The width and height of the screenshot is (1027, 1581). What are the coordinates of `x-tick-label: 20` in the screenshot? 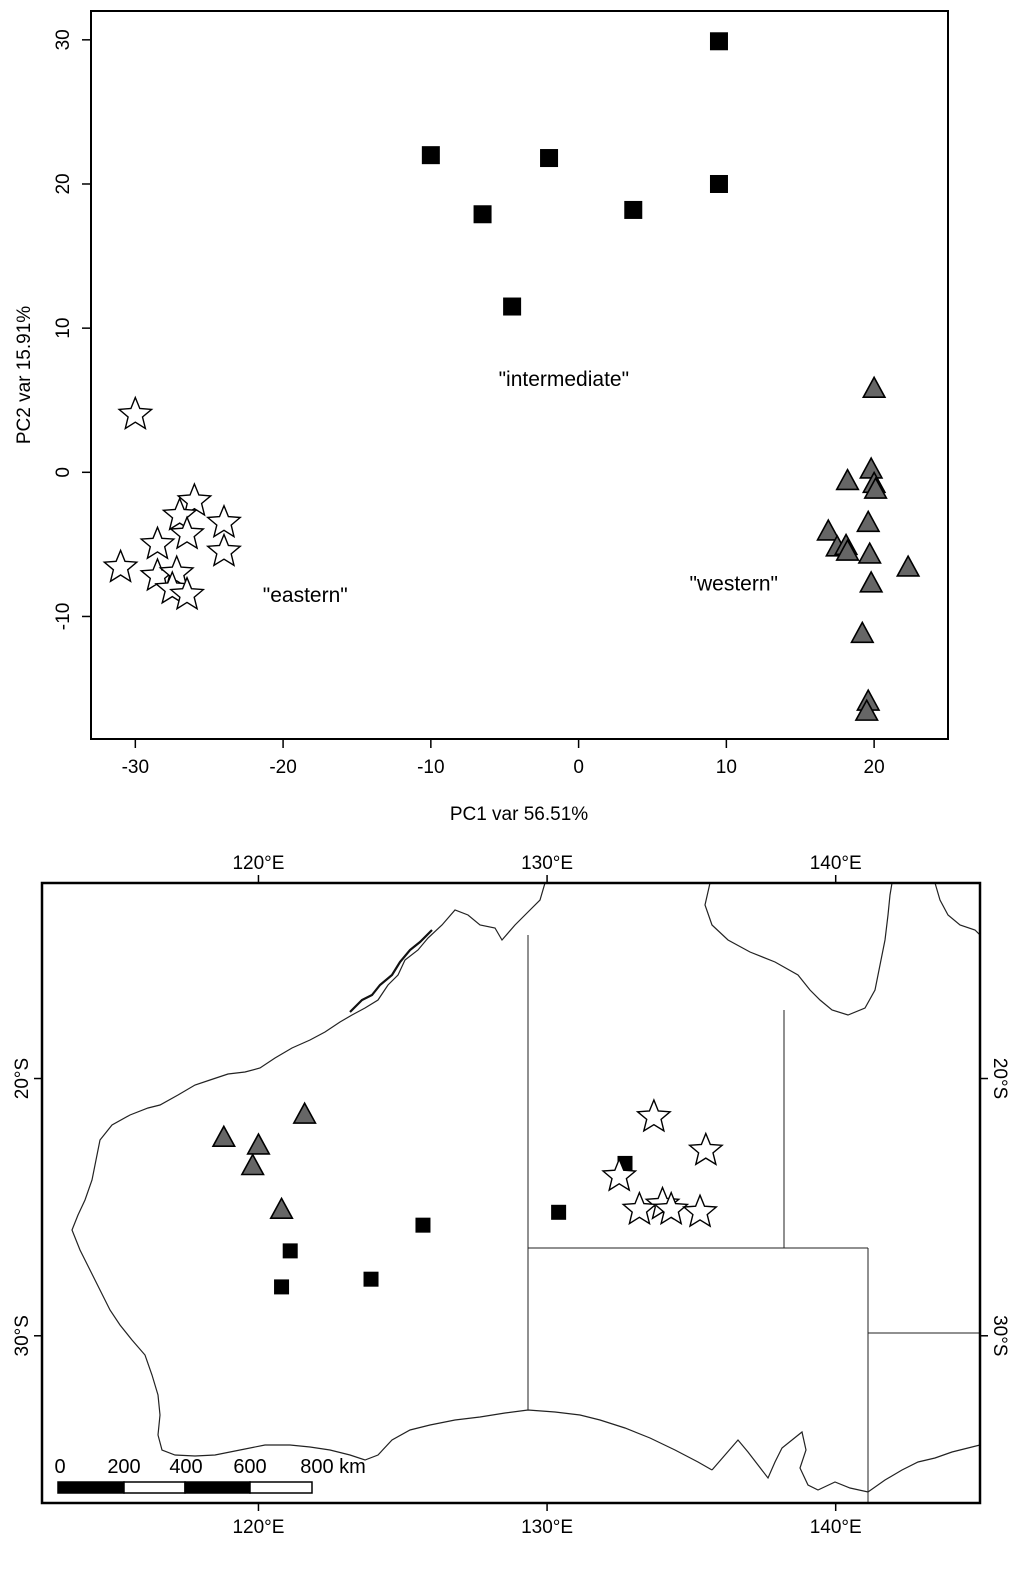 It's located at (874, 767).